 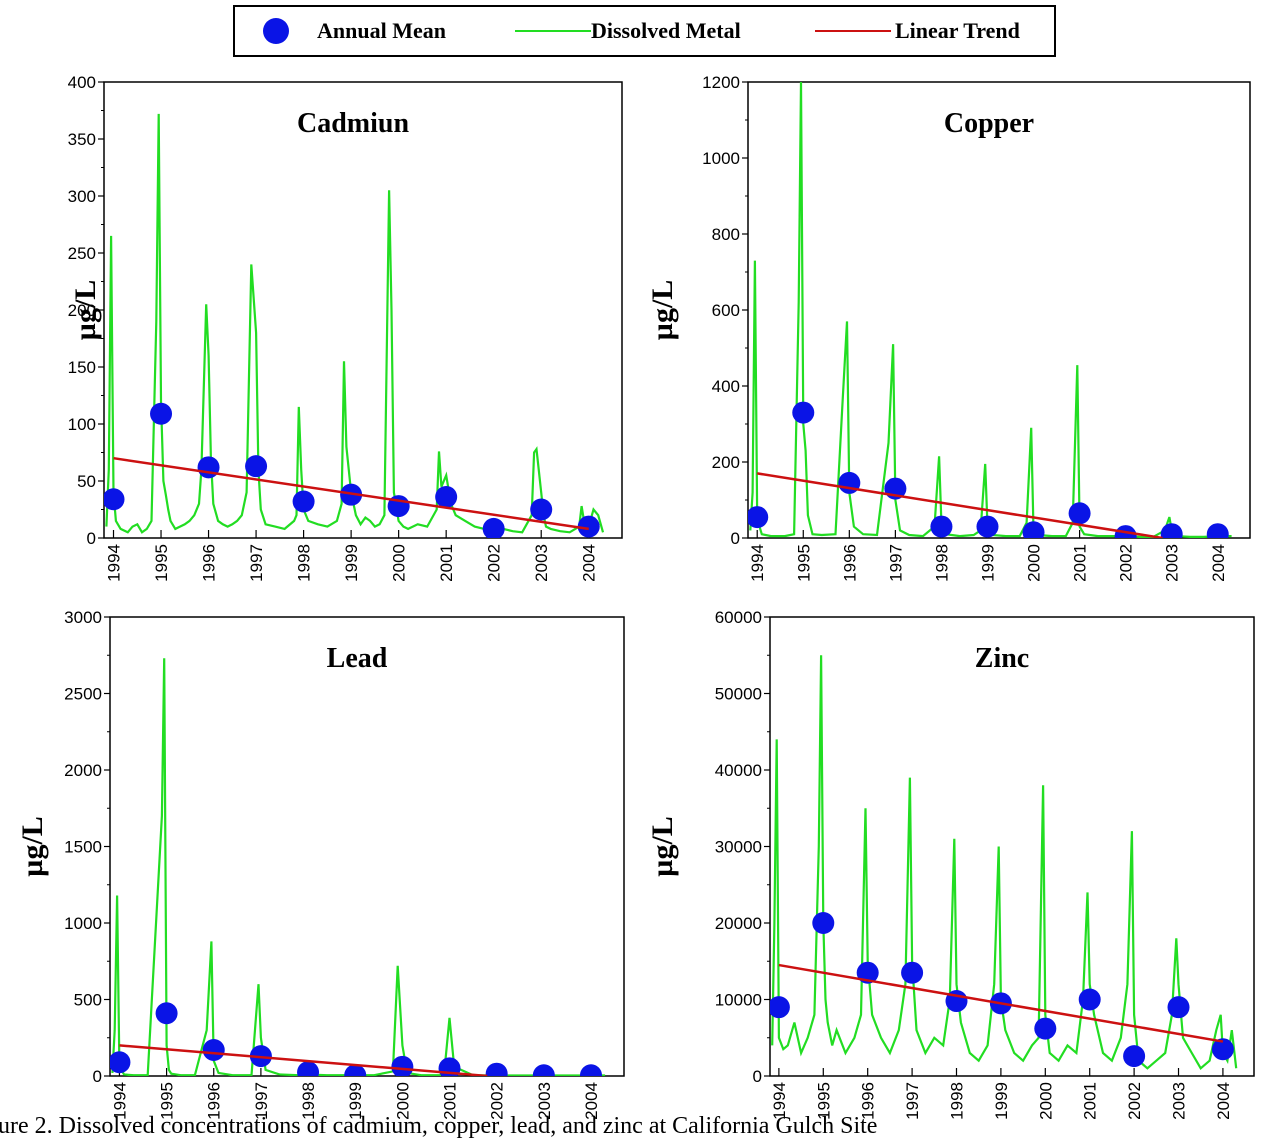 I want to click on lead-y-axis-label: µg/L, so click(x=32, y=846).